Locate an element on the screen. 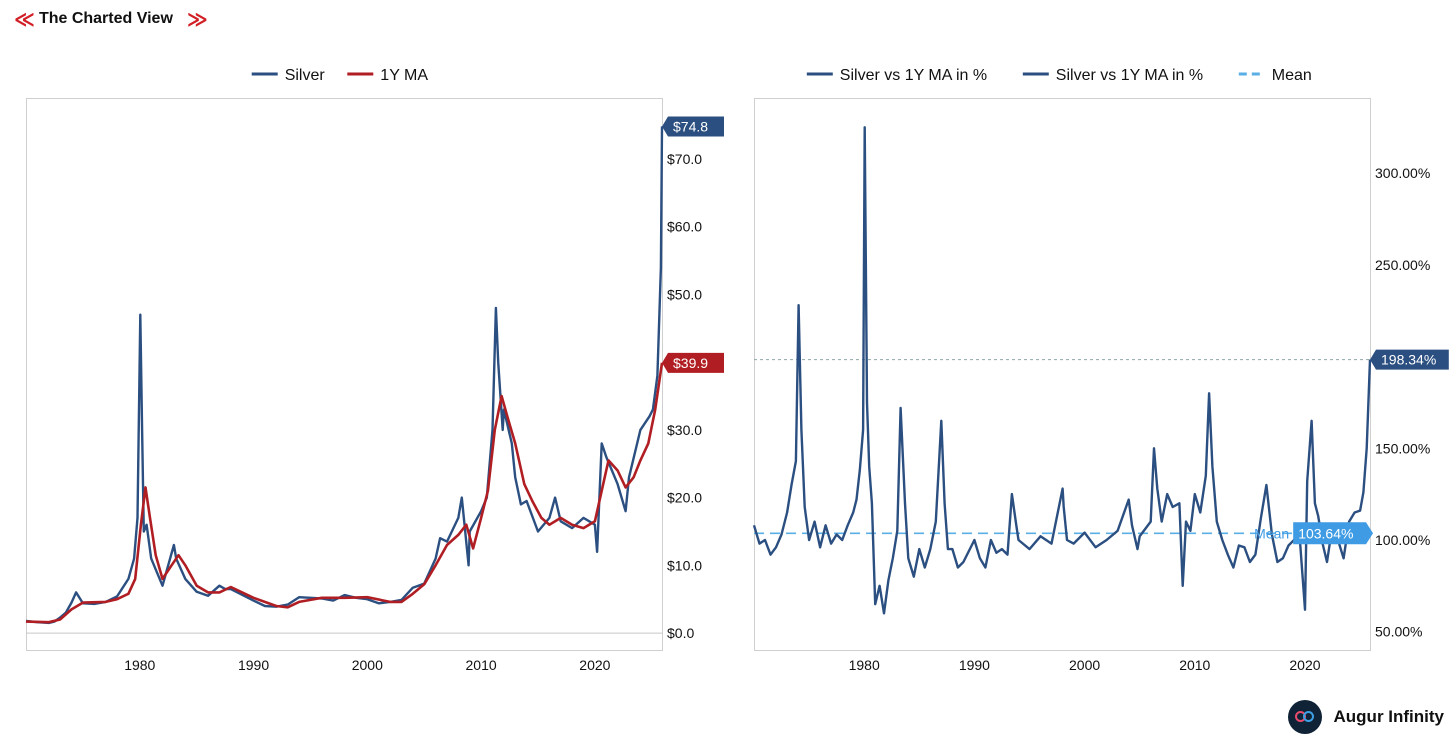  callout-label: $39.9 is located at coordinates (690, 363).